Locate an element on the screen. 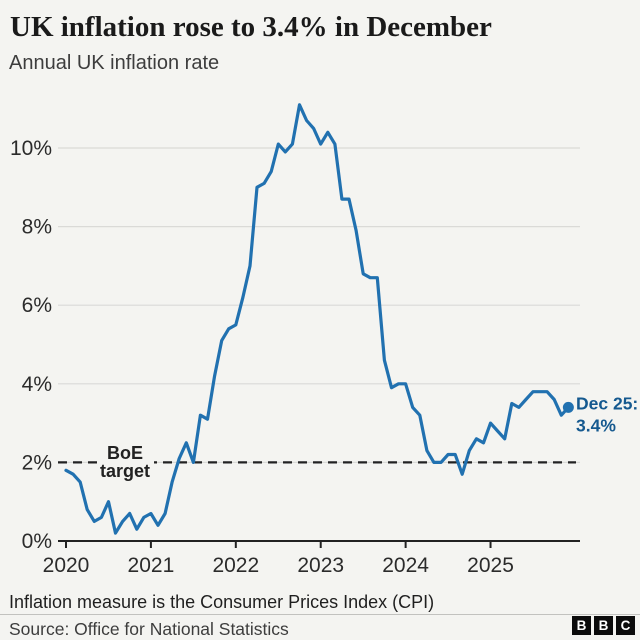 The height and width of the screenshot is (640, 640). bbc-logo: B B C is located at coordinates (603, 625).